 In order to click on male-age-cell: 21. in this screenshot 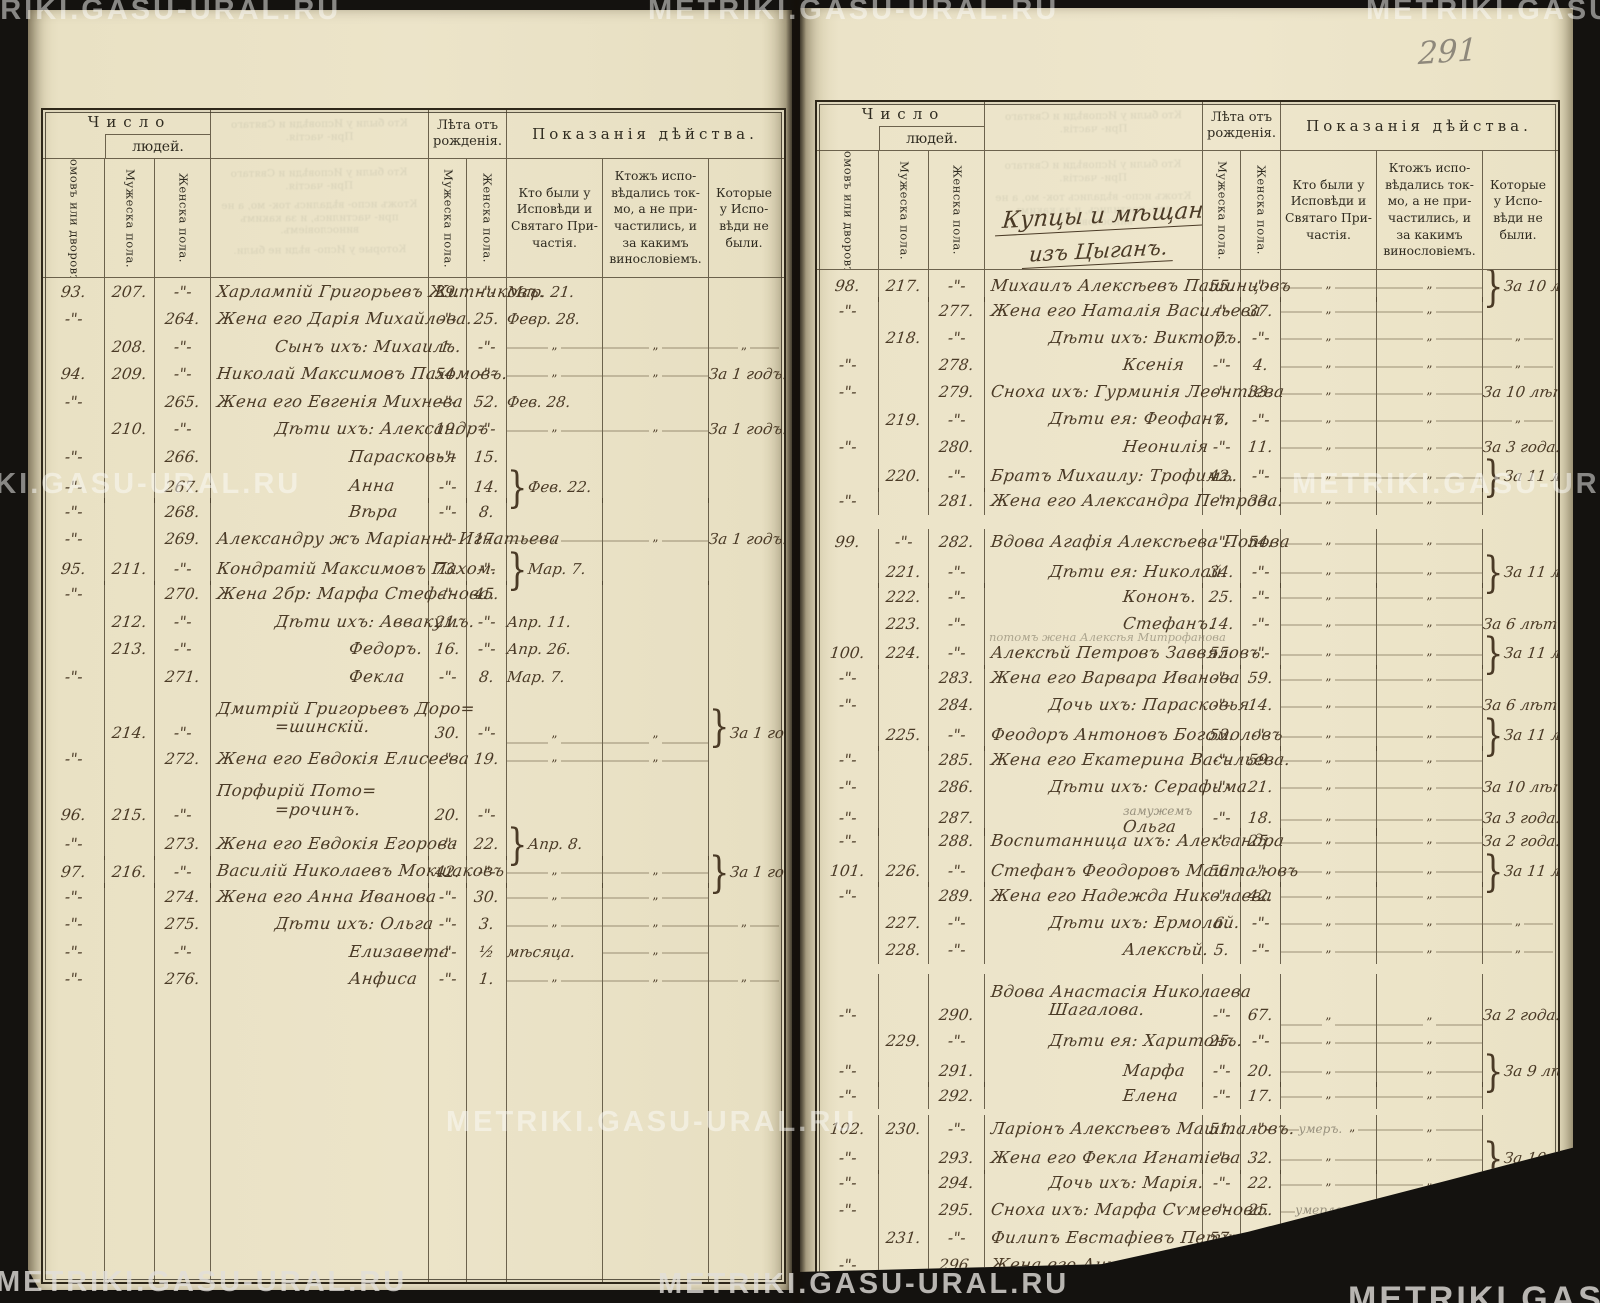, I will do `click(448, 622)`.